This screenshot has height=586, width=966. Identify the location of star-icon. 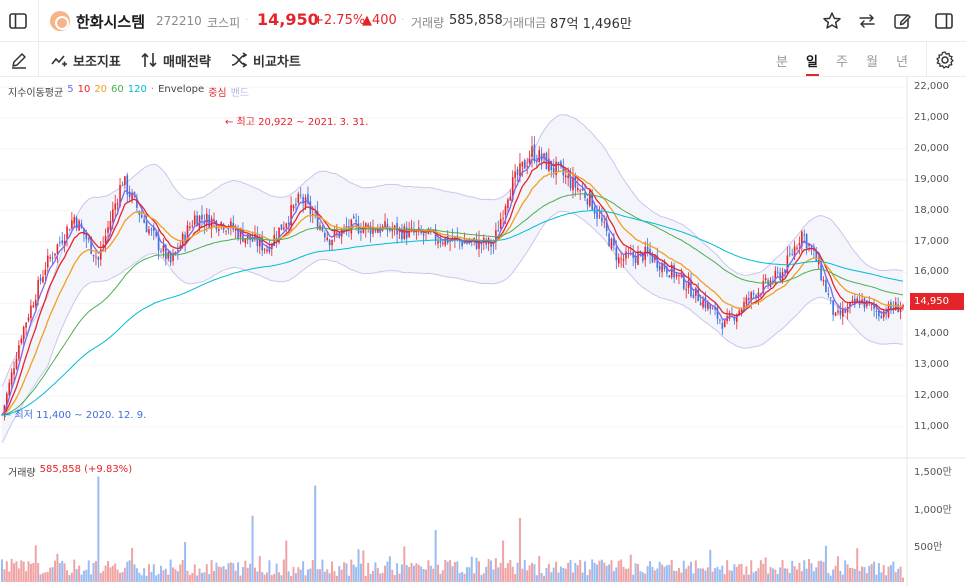
(832, 21).